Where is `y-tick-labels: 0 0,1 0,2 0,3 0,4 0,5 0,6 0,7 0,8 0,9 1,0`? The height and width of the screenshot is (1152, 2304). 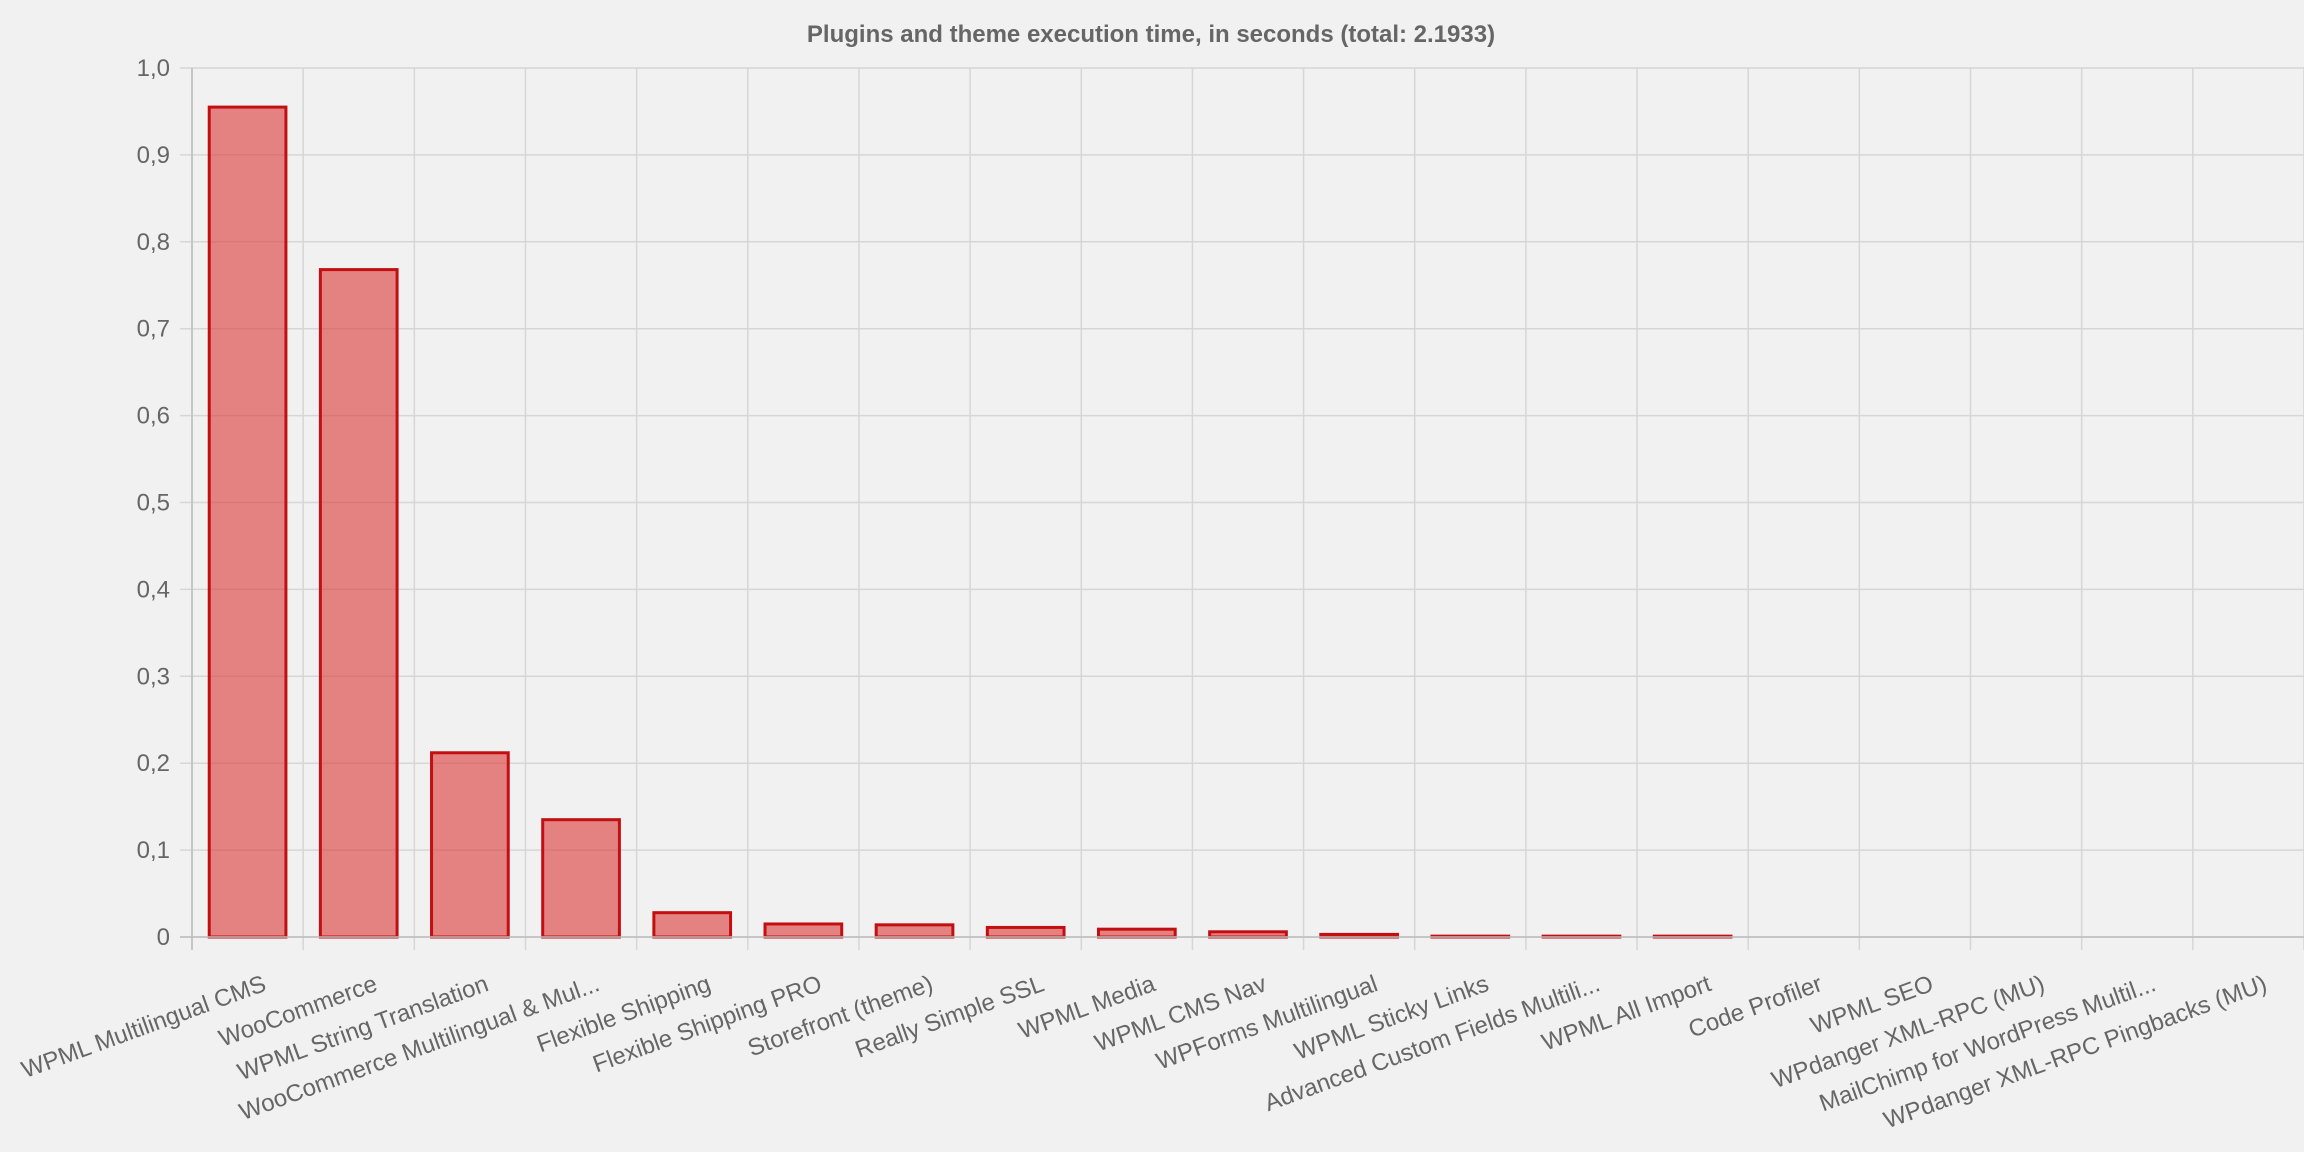
y-tick-labels: 0 0,1 0,2 0,3 0,4 0,5 0,6 0,7 0,8 0,9 1,0 is located at coordinates (153, 503).